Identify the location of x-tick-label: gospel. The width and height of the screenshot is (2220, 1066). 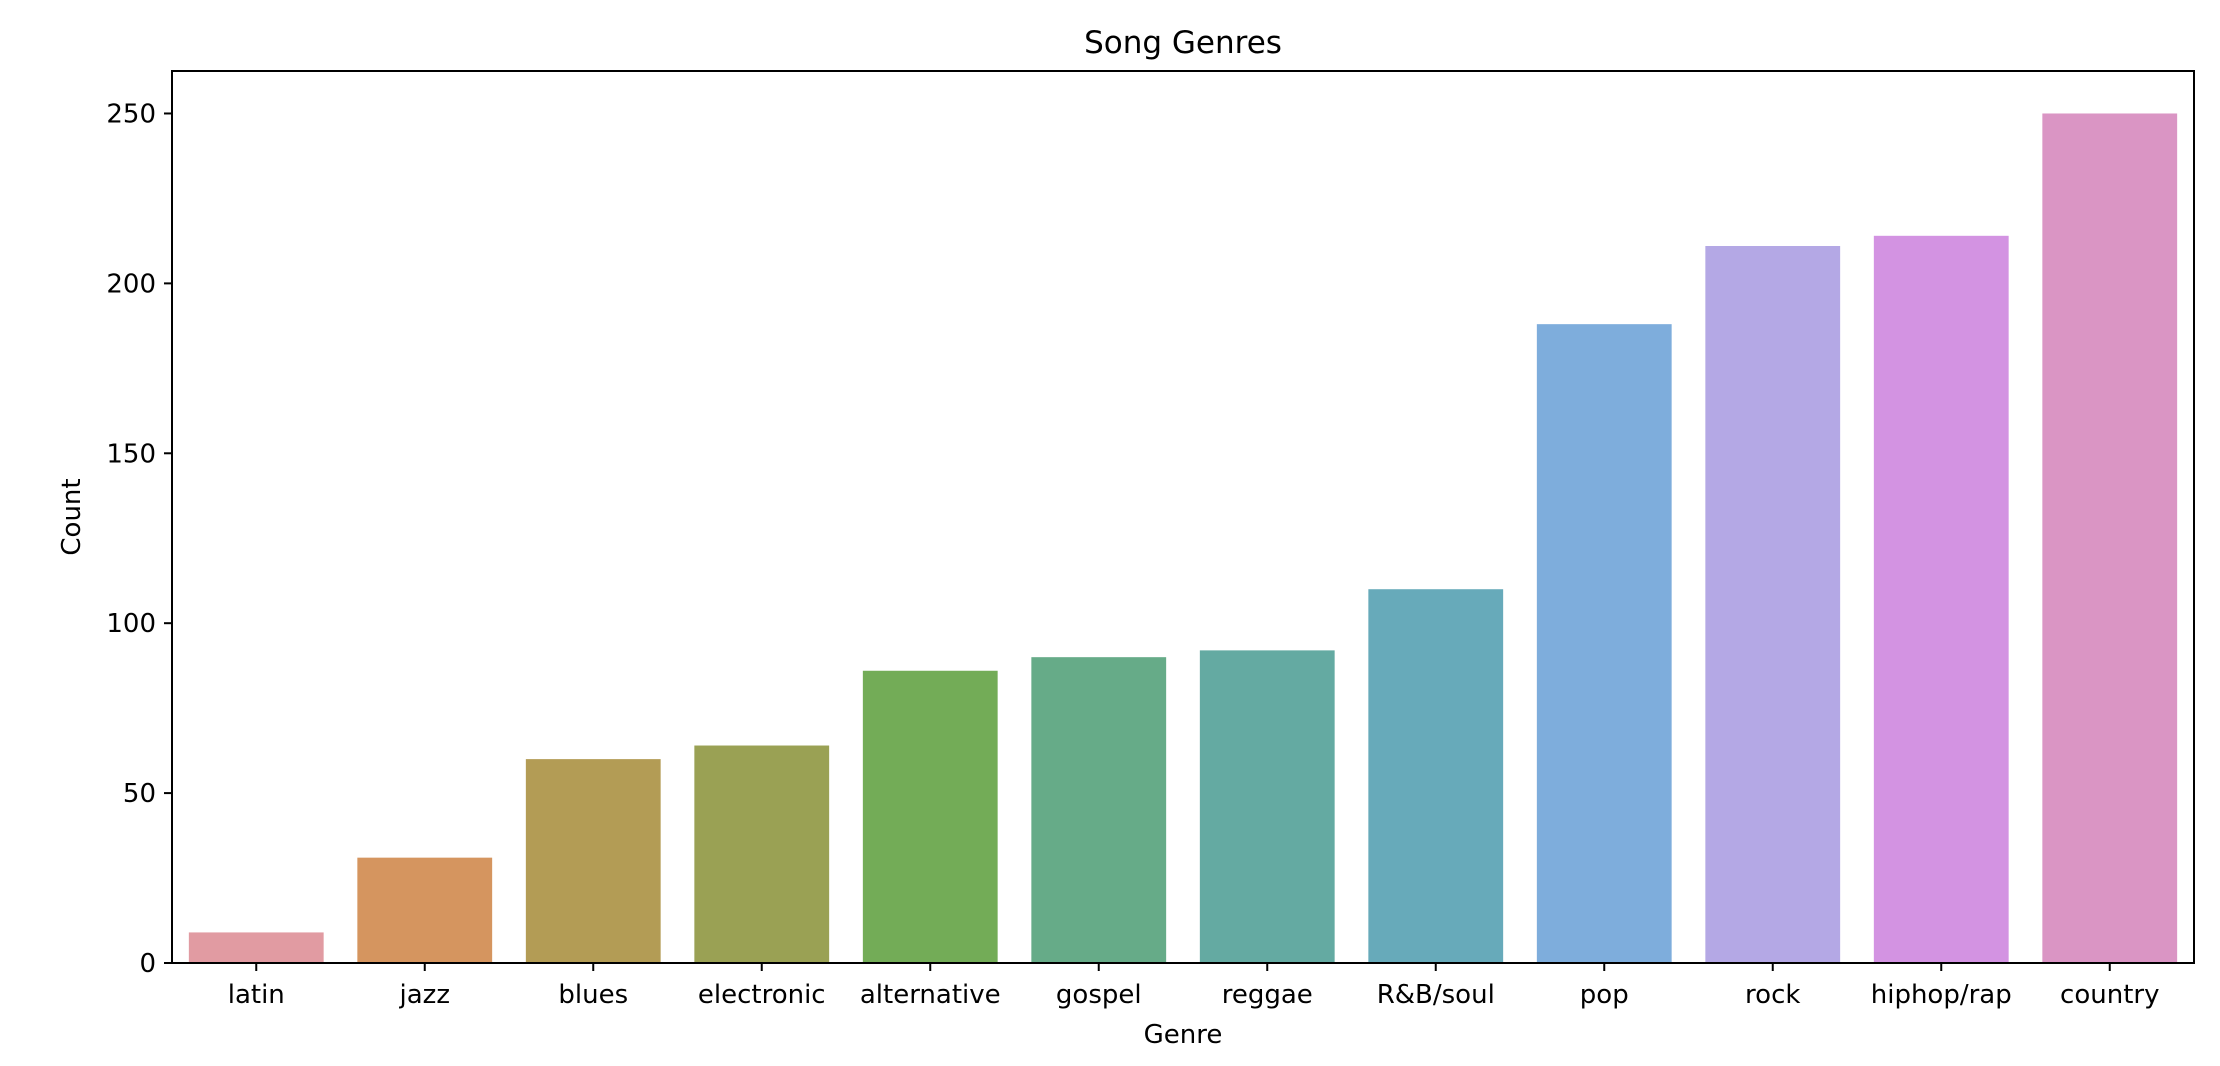
(1099, 995).